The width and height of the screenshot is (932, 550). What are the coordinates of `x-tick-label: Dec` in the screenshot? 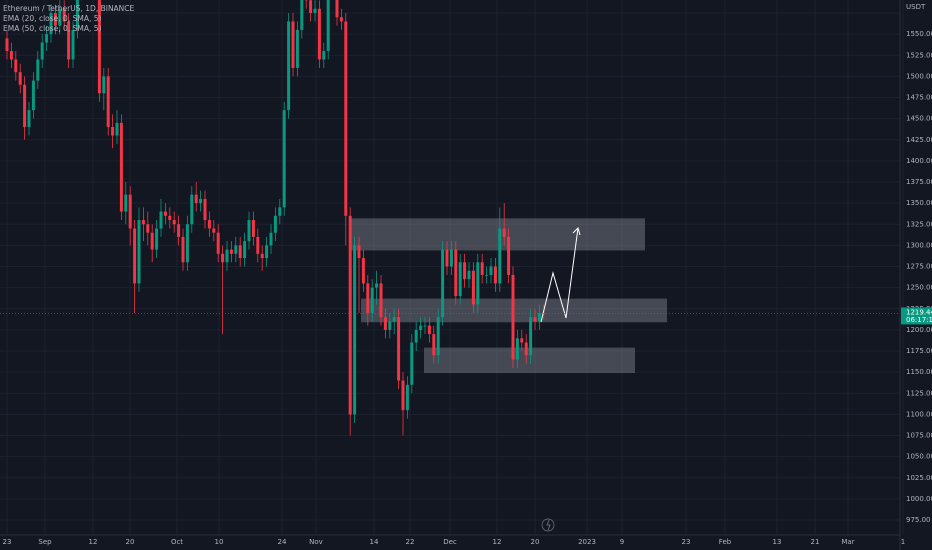 It's located at (450, 542).